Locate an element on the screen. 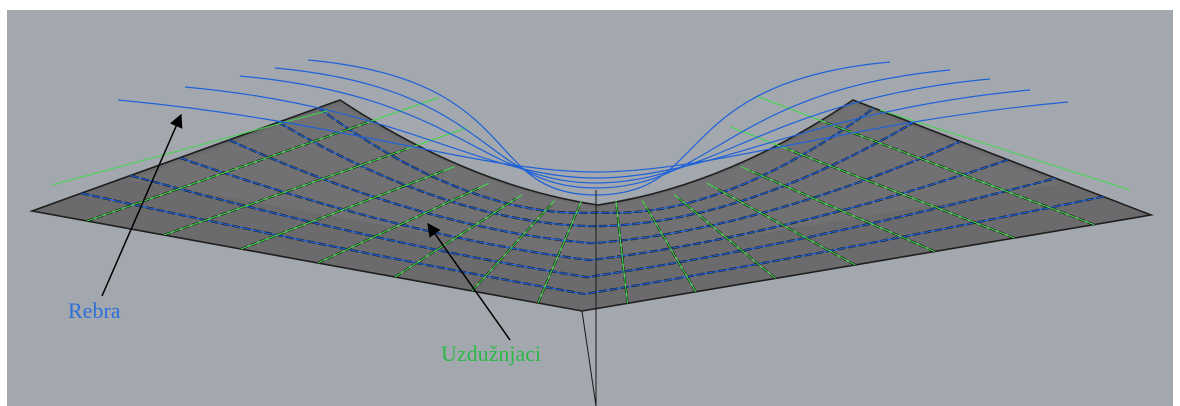 The image size is (1180, 406). rib-curve is located at coordinates (593, 136).